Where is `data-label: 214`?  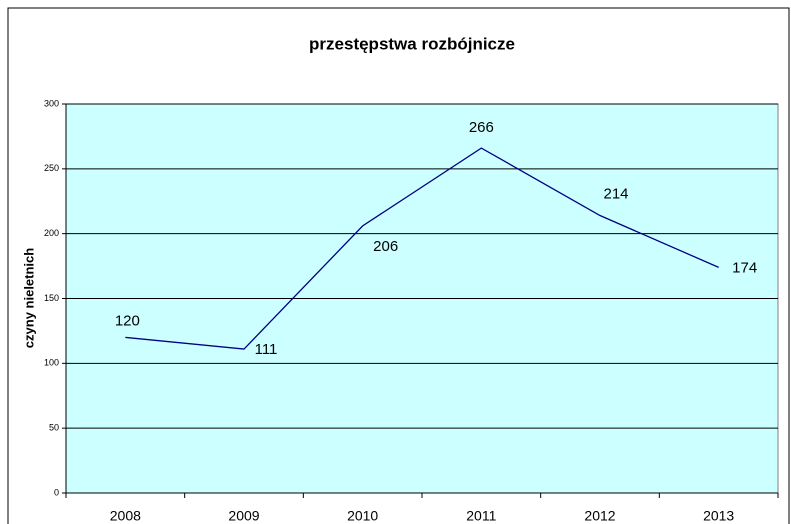
data-label: 214 is located at coordinates (615, 193).